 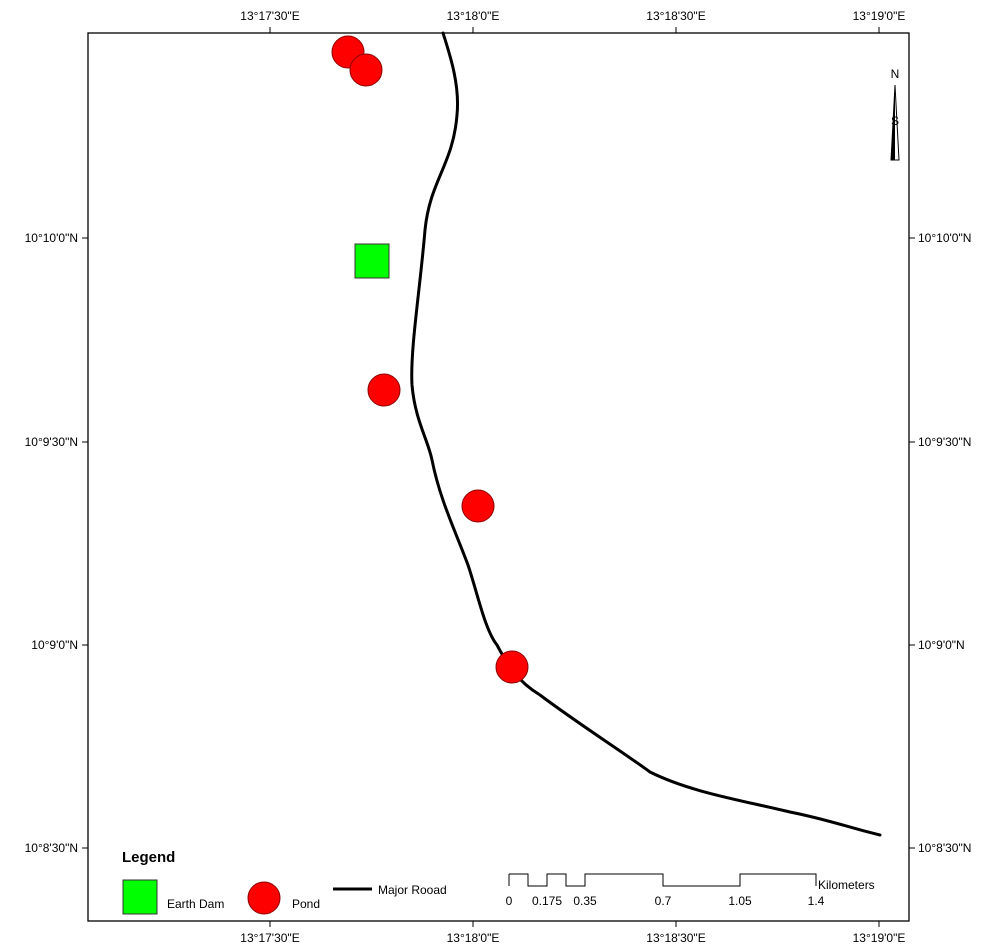 I want to click on bottom-tick-label-1: 13°17'30"E, so click(x=269, y=938).